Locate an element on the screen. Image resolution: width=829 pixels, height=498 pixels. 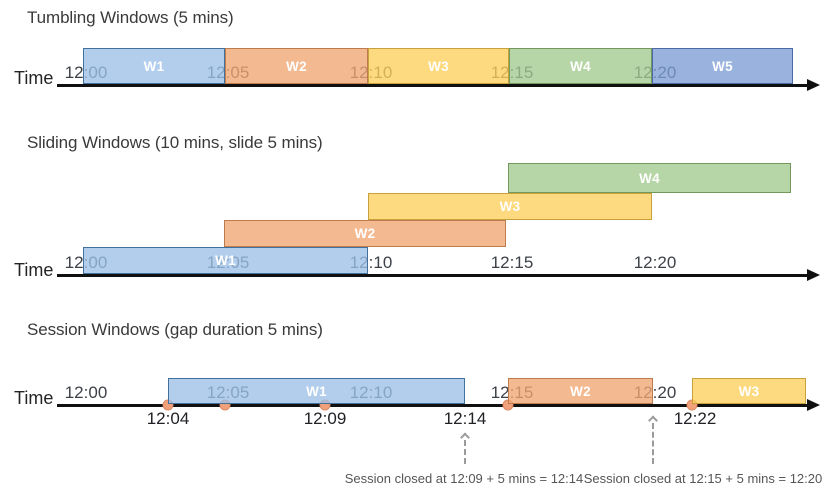
tumbling-window-w3: W3 is located at coordinates (438, 66).